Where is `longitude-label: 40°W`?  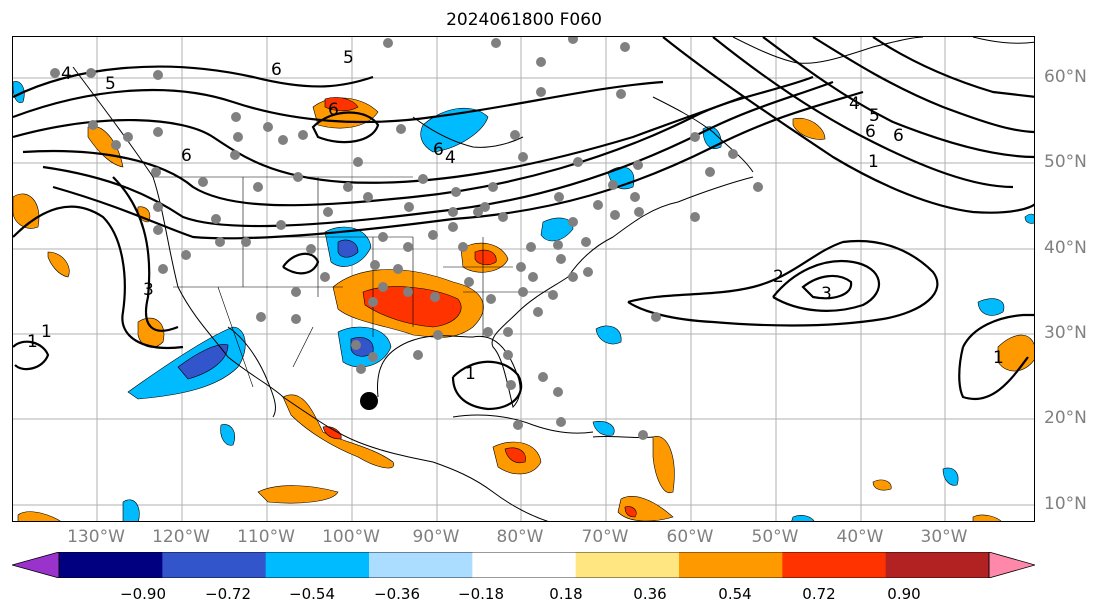 longitude-label: 40°W is located at coordinates (860, 537).